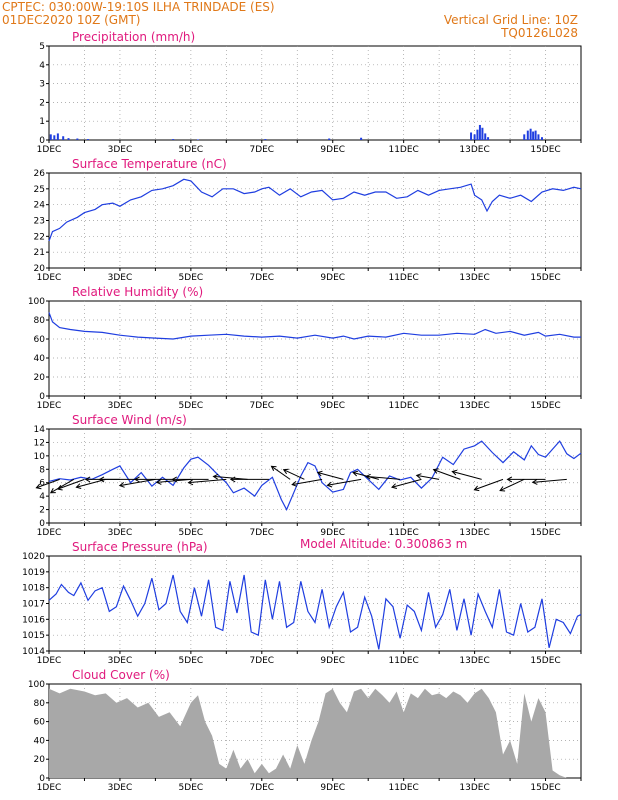 The width and height of the screenshot is (618, 800). What do you see at coordinates (39, 443) in the screenshot?
I see `y-tick-label: 12` at bounding box center [39, 443].